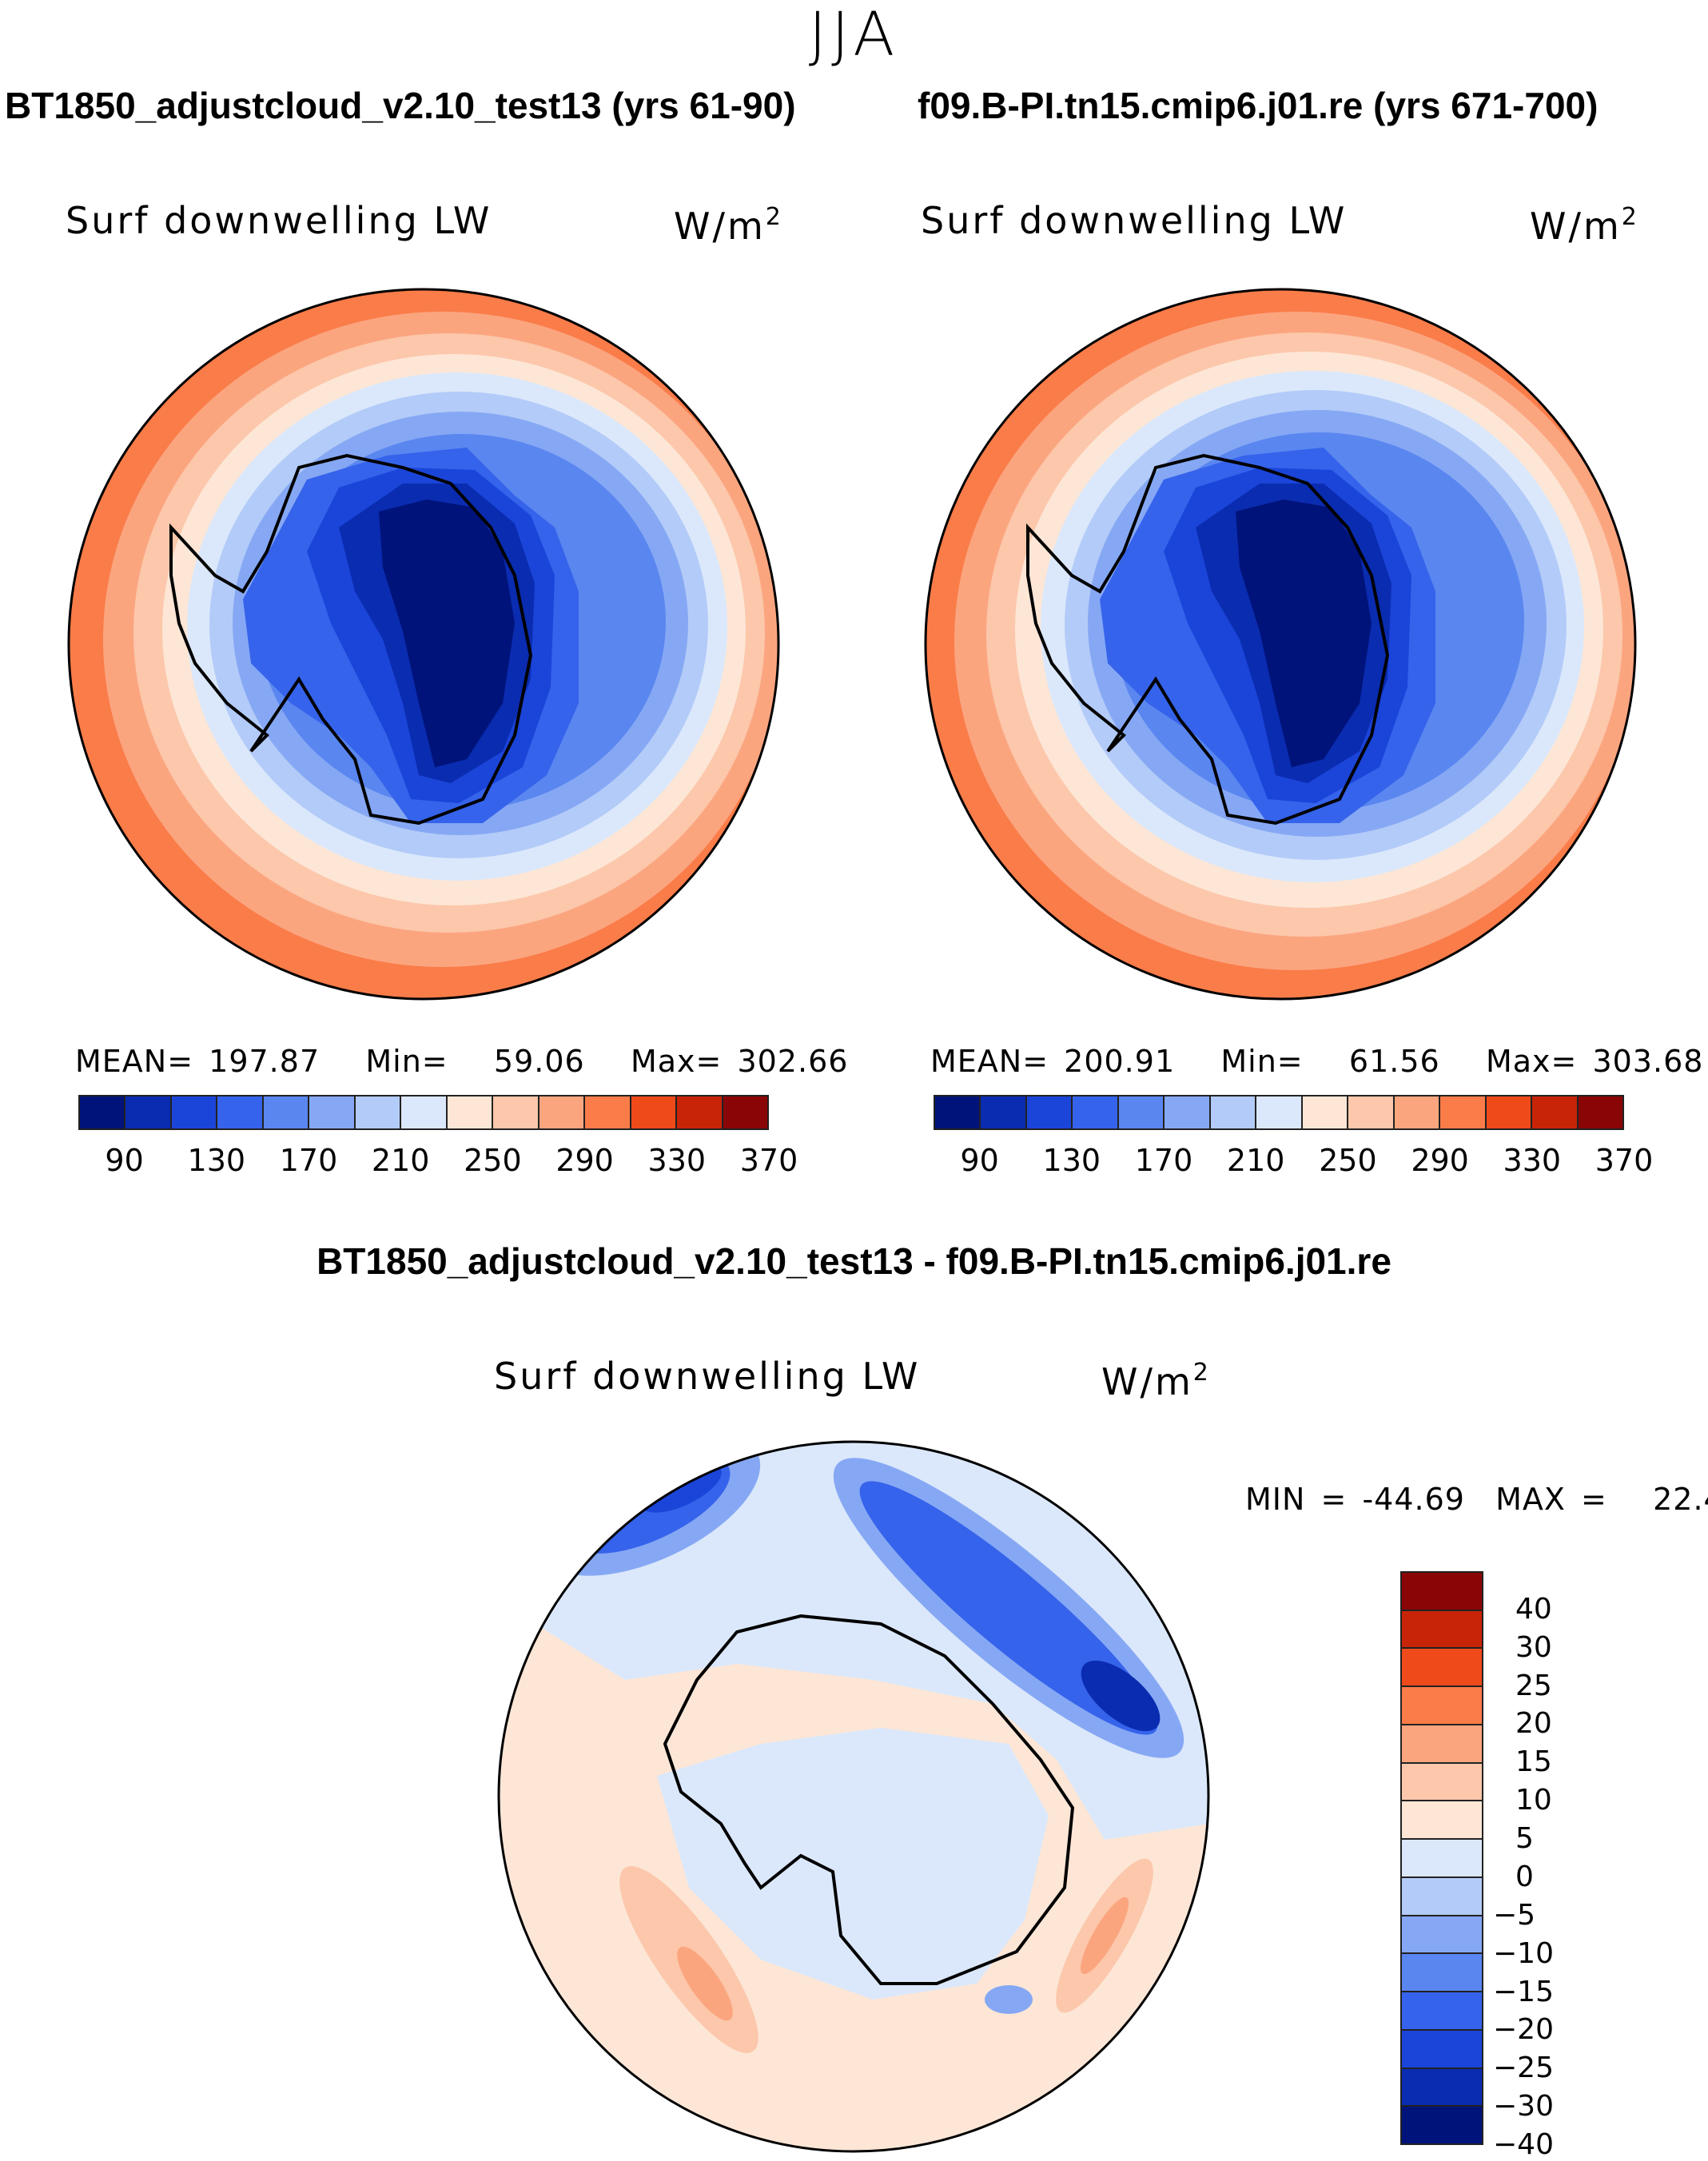 This screenshot has height=2161, width=1708. Describe the element at coordinates (1134, 220) in the screenshot. I see `panel2-variable-title: Surf downwelling LW` at that location.